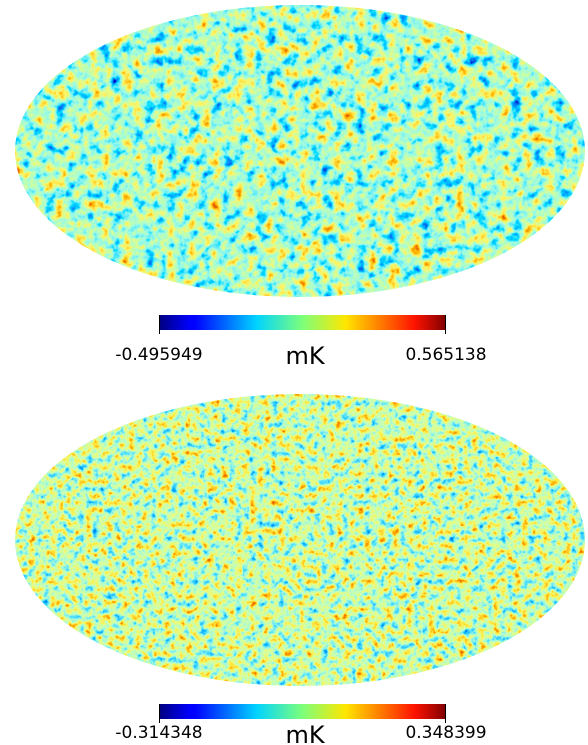 This screenshot has width=588, height=745. Describe the element at coordinates (445, 355) in the screenshot. I see `colorbar-max: 0.565138` at that location.